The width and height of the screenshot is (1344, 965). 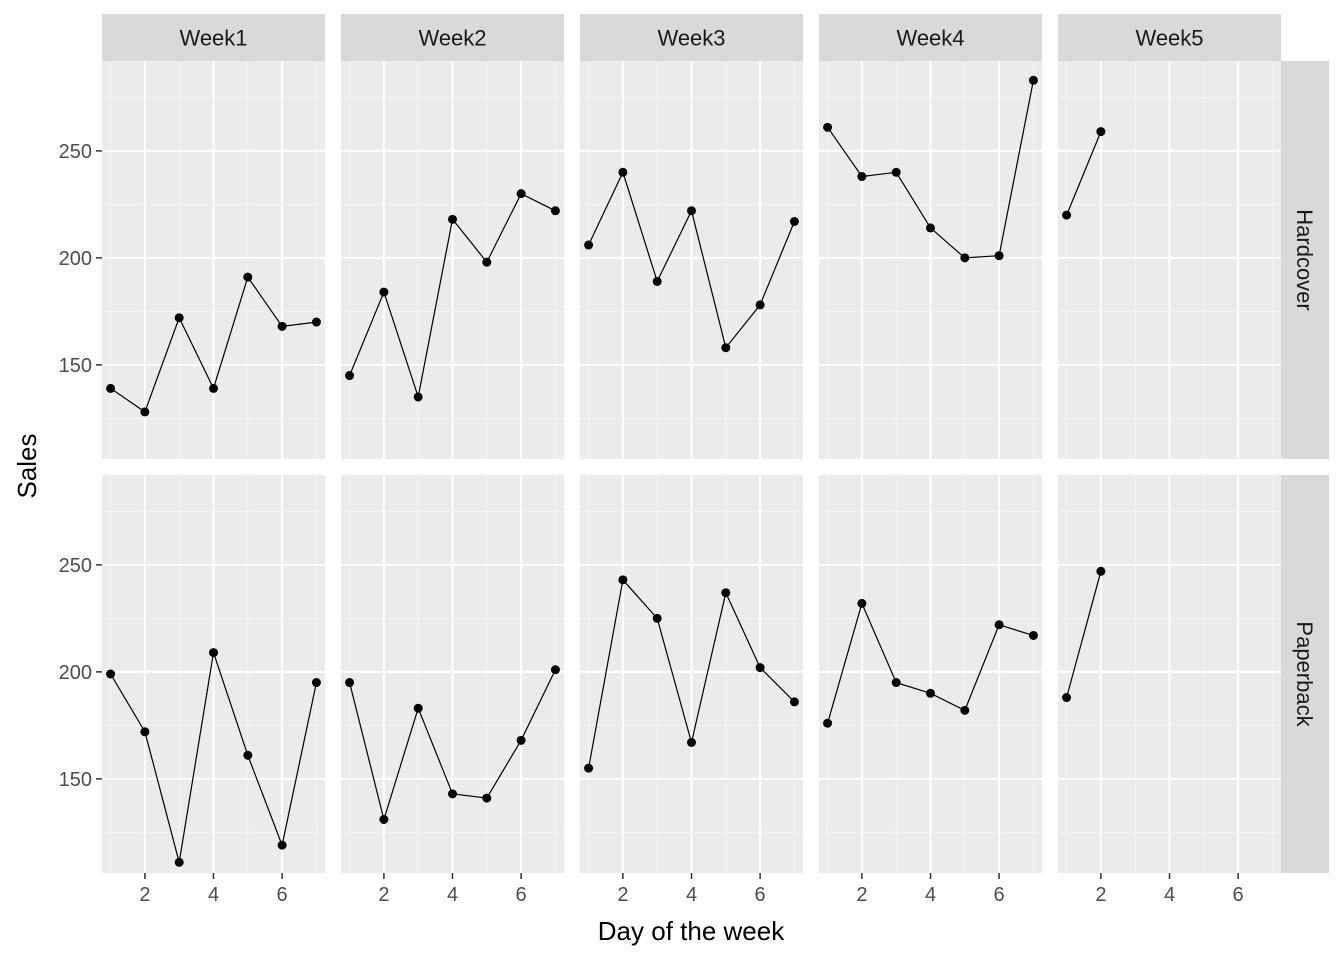 I want to click on column-strip-label: Week1, so click(x=213, y=38).